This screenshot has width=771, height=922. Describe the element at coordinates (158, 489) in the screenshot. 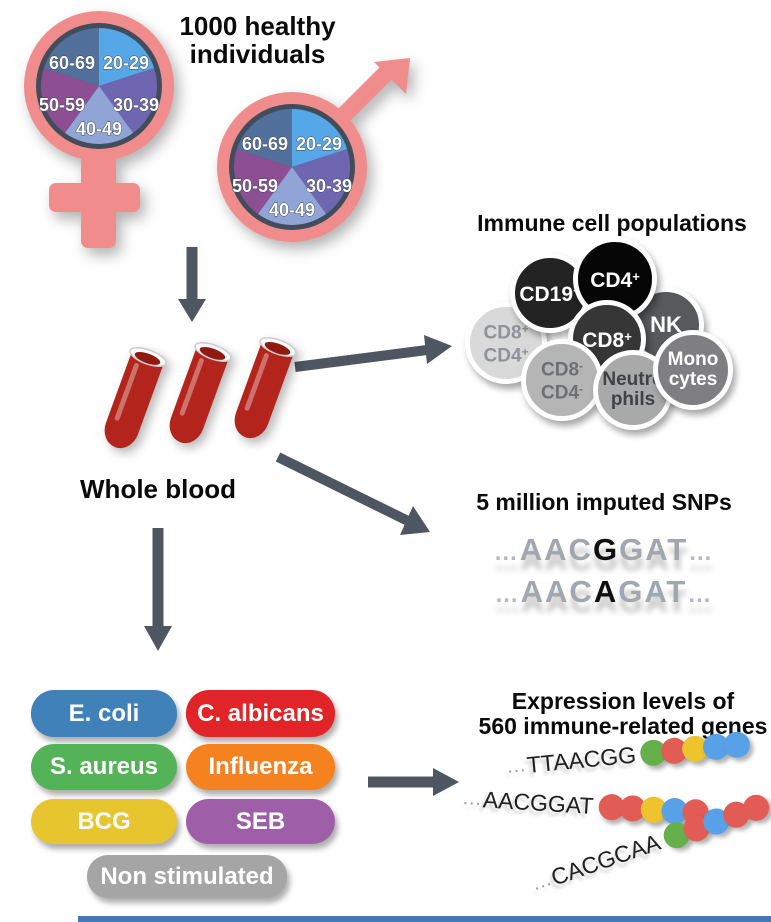

I see `whole-blood-label: Whole blood` at that location.